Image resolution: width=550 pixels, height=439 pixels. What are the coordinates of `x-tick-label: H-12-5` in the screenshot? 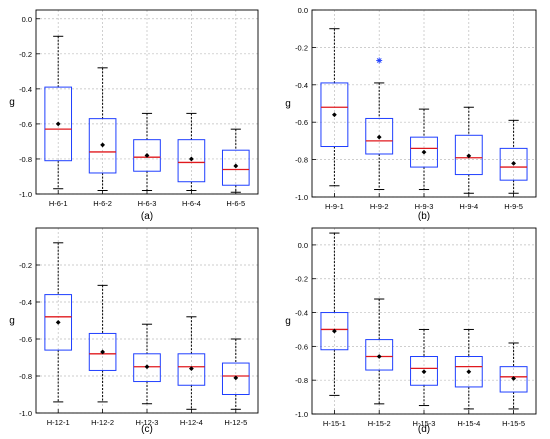 It's located at (235, 422).